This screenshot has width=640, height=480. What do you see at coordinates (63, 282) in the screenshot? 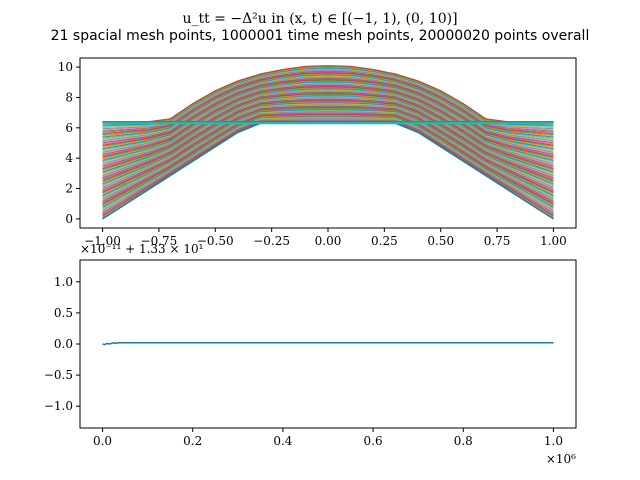
I see `bottom-y-tick-label: 1.0` at bounding box center [63, 282].